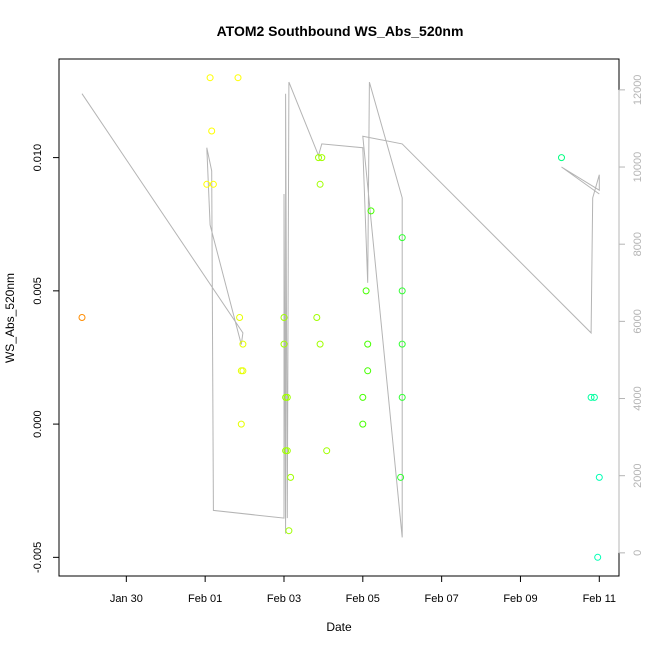  I want to click on y-tick-label: 0.005, so click(38, 291).